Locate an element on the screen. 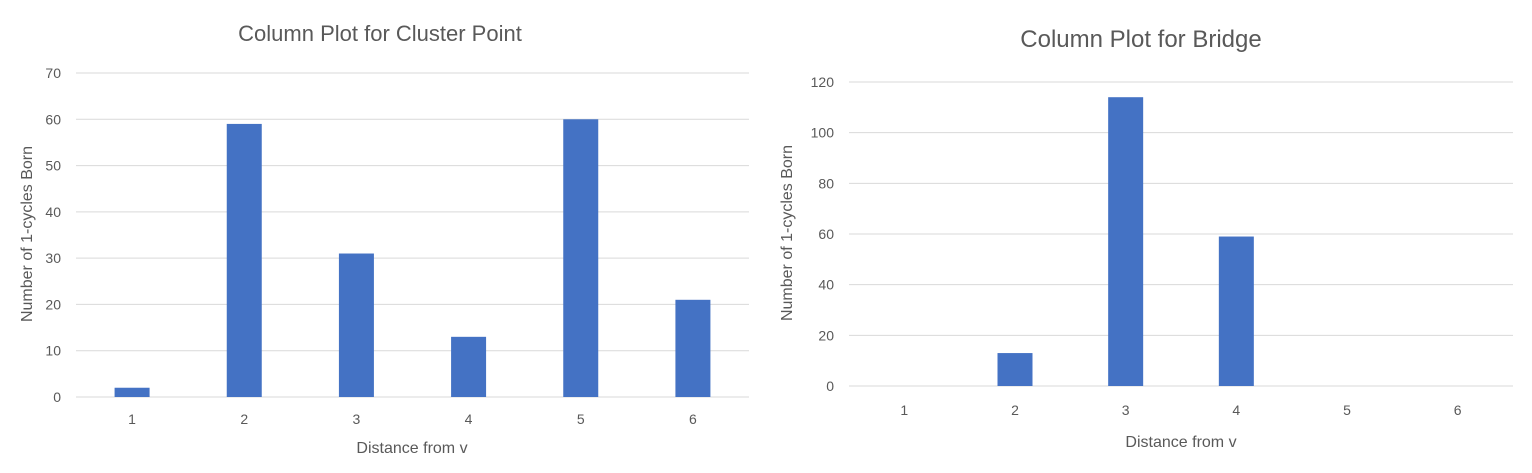 This screenshot has width=1532, height=473. y-tick-label: 80 is located at coordinates (826, 183).